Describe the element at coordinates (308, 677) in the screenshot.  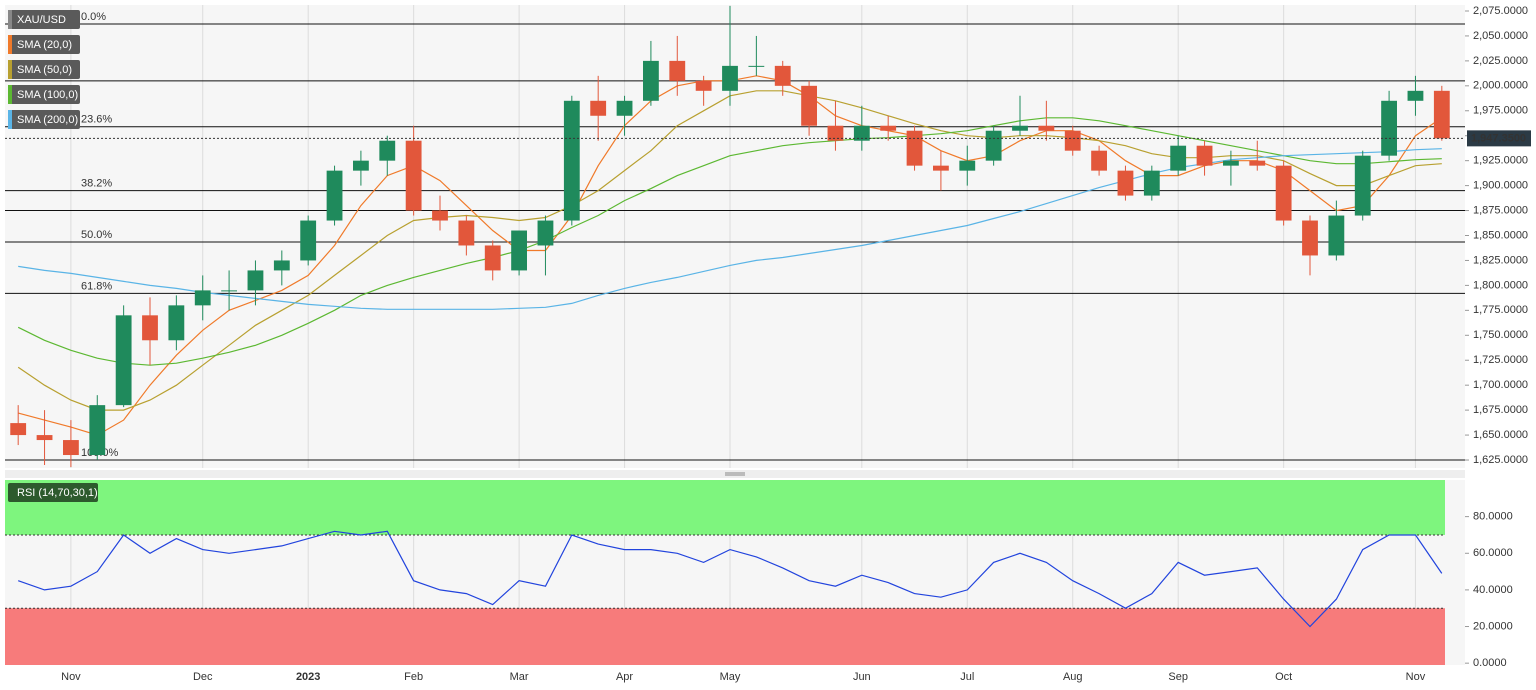
I see `x-tick-label: 2023` at that location.